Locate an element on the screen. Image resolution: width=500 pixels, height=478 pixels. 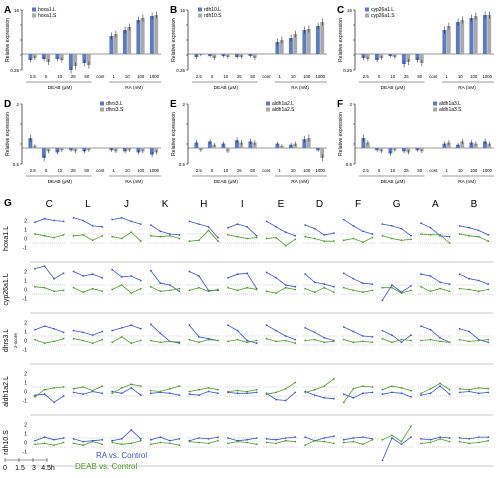
y-tick-label: 1 is located at coordinates (25, 231).